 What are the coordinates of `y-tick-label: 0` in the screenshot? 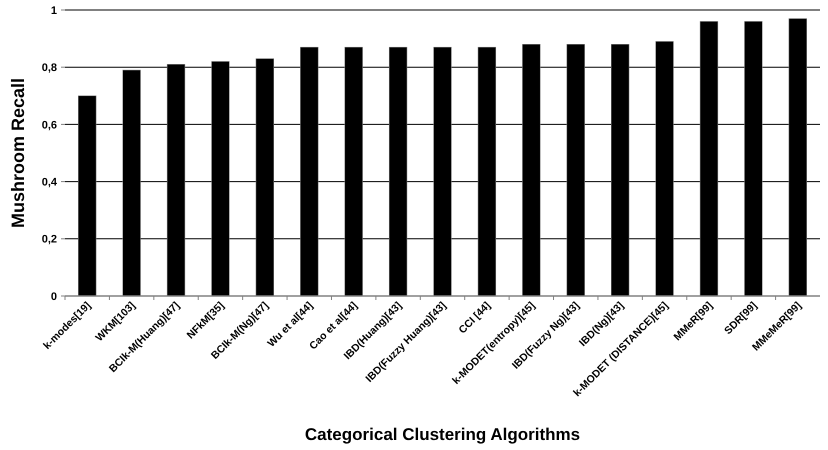 It's located at (53, 296).